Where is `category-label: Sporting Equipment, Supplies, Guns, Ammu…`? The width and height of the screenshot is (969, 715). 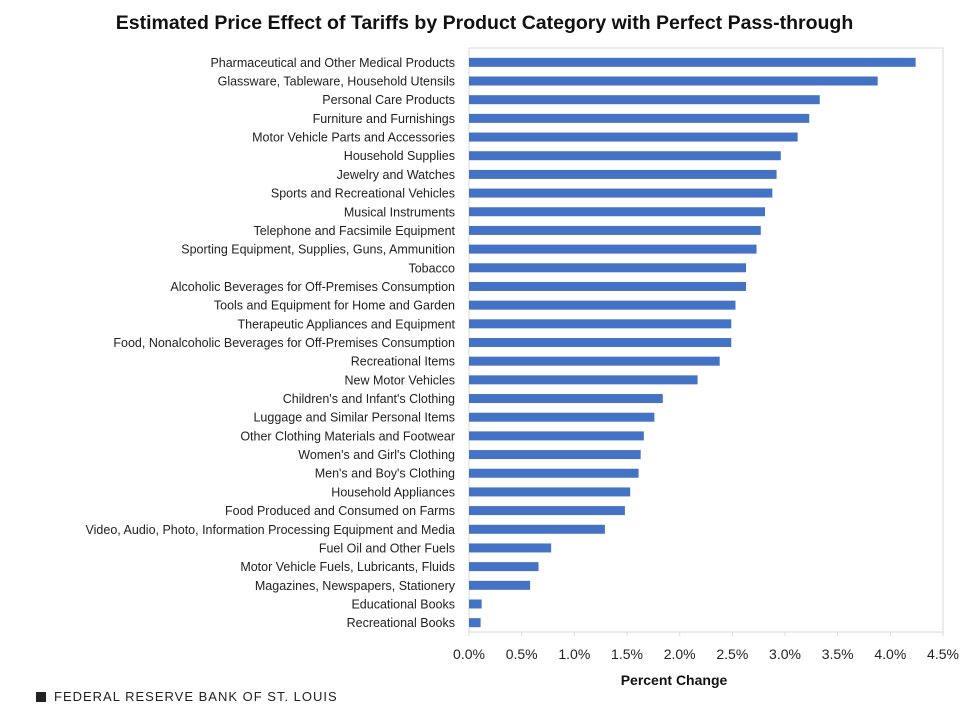 category-label: Sporting Equipment, Supplies, Guns, Ammu… is located at coordinates (318, 250).